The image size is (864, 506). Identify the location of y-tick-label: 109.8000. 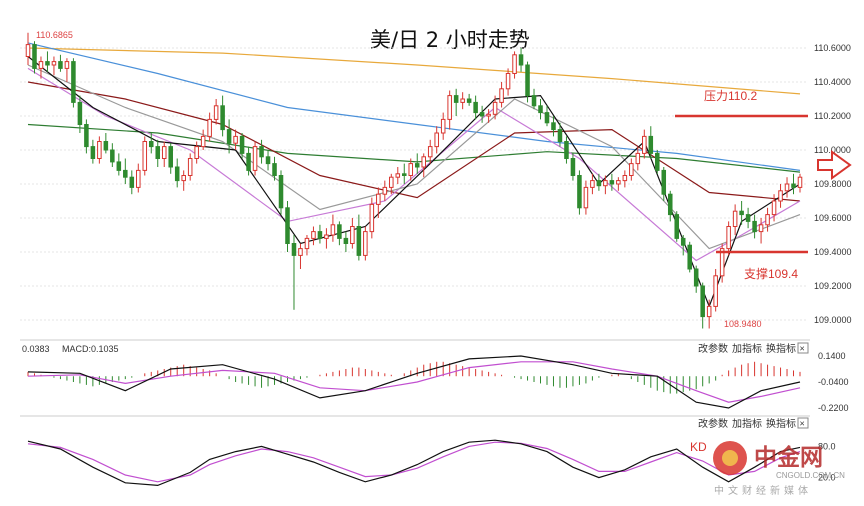
(833, 184).